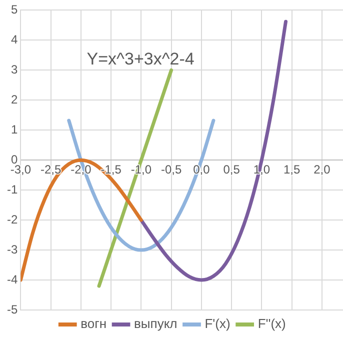 Image resolution: width=343 pixels, height=345 pixels. I want to click on legend-label: F'(x), so click(217, 324).